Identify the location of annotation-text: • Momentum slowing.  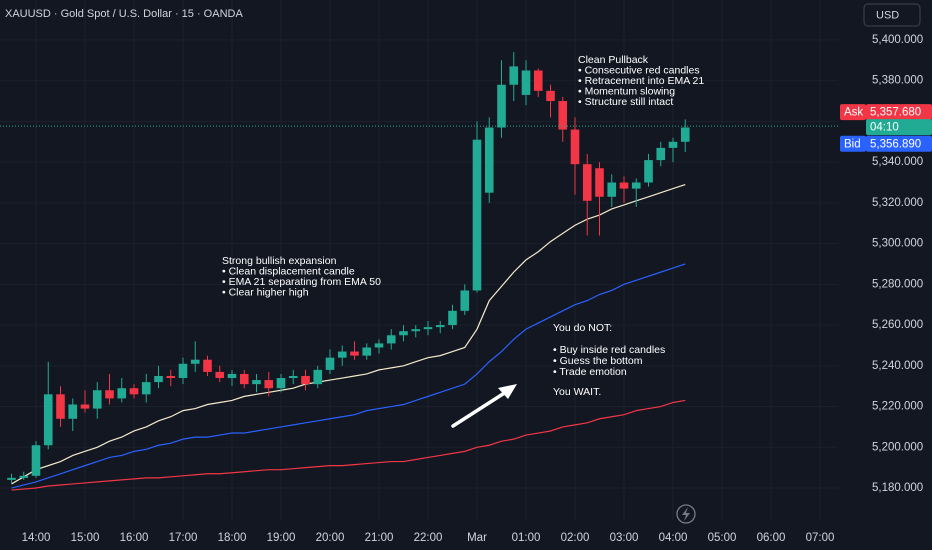
(626, 91).